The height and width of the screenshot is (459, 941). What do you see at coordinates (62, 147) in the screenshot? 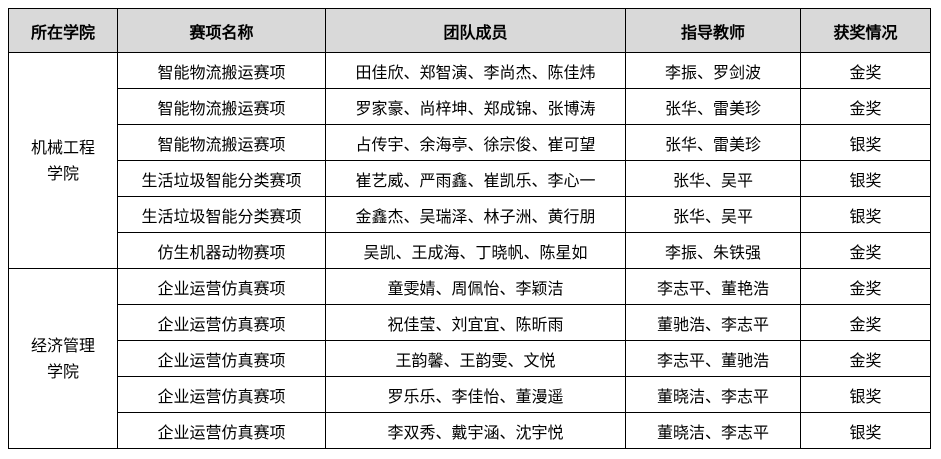
I see `college-name-line: 机械工程` at bounding box center [62, 147].